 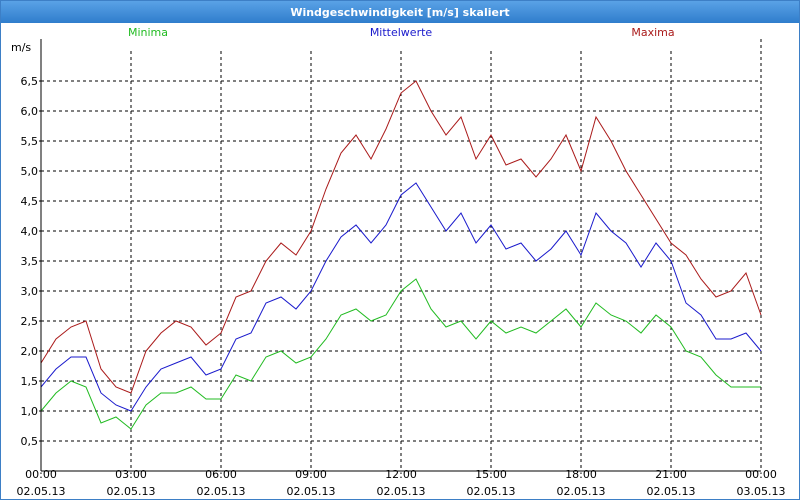 What do you see at coordinates (30, 141) in the screenshot?
I see `y-tick-label: 5,5` at bounding box center [30, 141].